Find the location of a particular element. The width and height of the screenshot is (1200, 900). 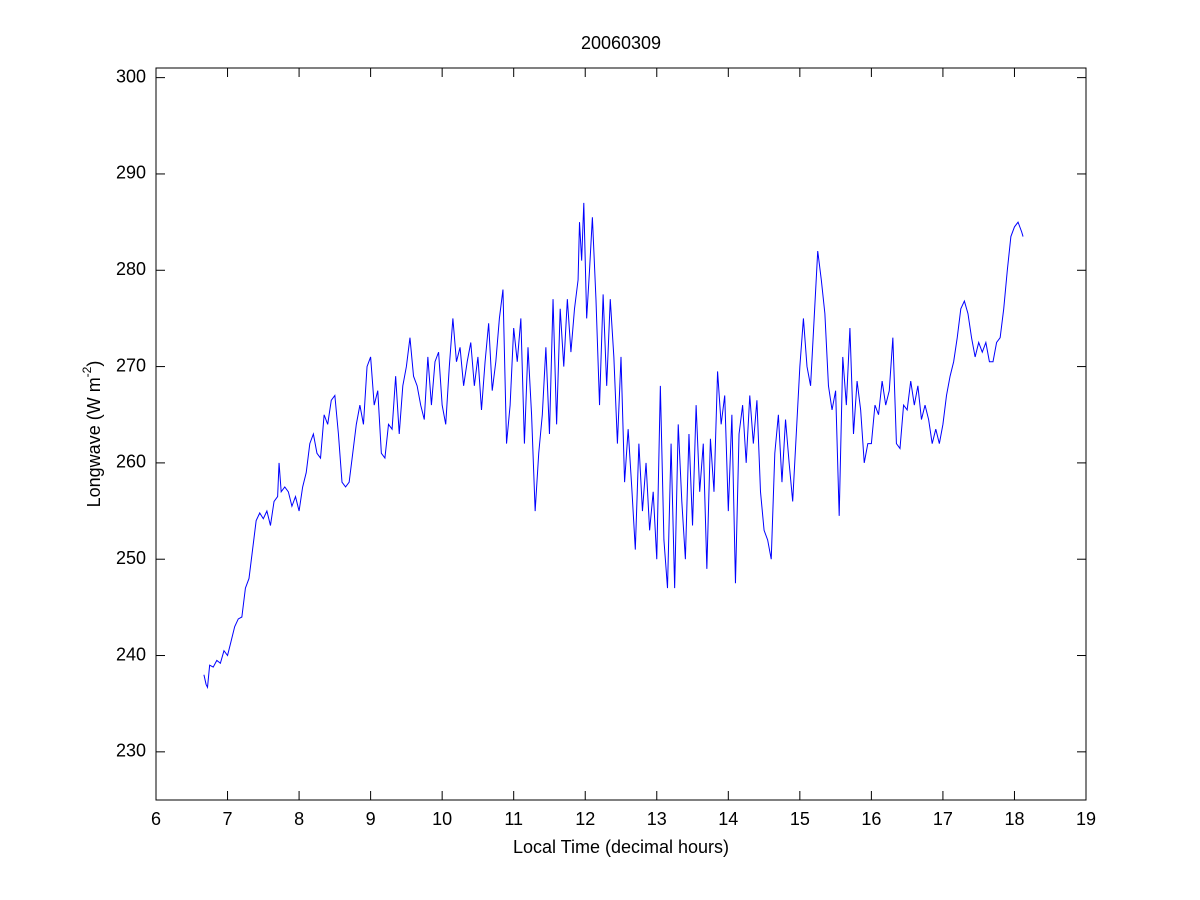

y-tick-label: 270 is located at coordinates (131, 365).